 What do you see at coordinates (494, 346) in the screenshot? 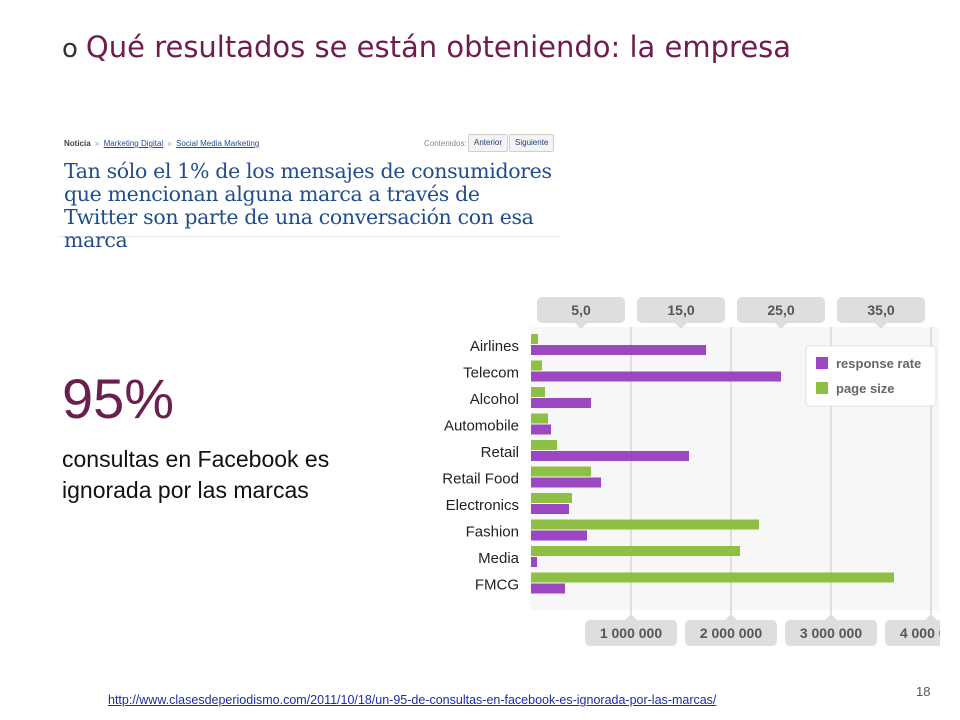
I see `category-label: Airlines` at bounding box center [494, 346].